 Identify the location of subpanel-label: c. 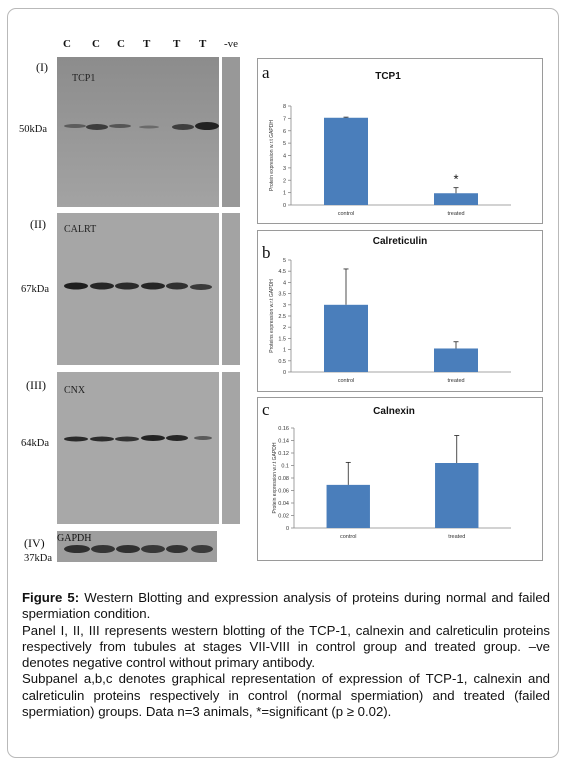
(266, 409).